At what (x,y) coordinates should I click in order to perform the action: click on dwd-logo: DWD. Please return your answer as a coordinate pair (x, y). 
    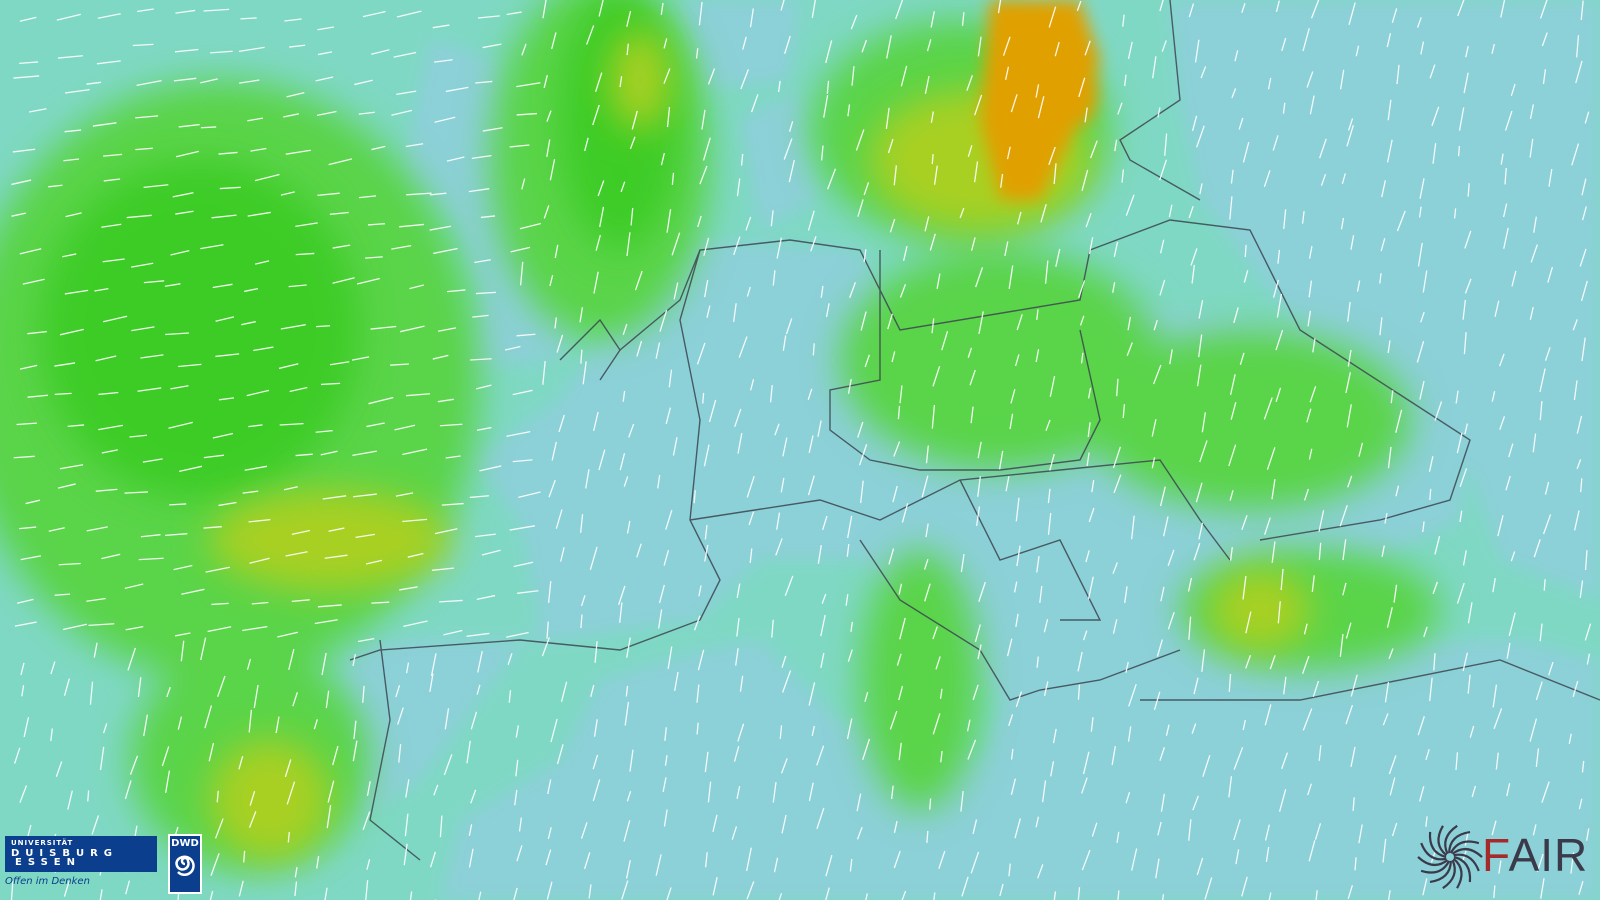
    Looking at the image, I should click on (185, 864).